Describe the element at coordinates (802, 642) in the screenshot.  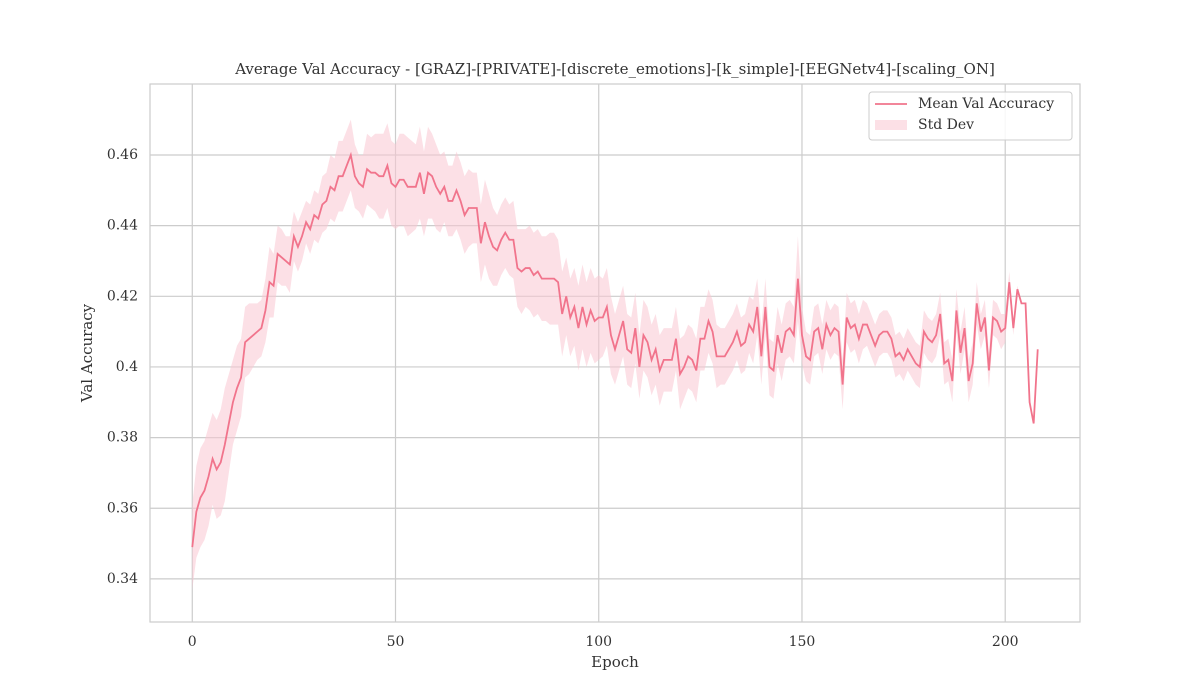
I see `x-tick-label: 150` at that location.